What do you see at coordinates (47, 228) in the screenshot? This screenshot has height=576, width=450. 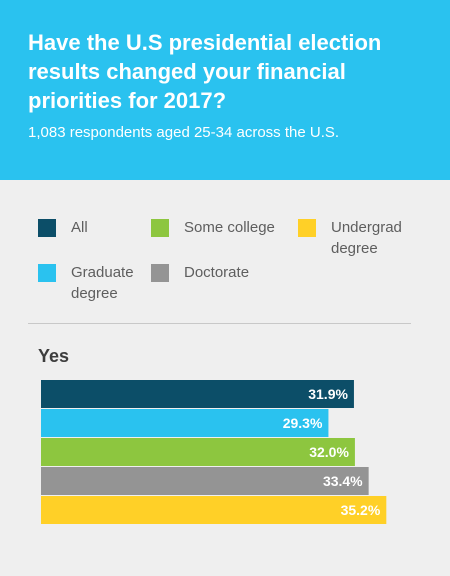 I see `legend-swatch-all` at bounding box center [47, 228].